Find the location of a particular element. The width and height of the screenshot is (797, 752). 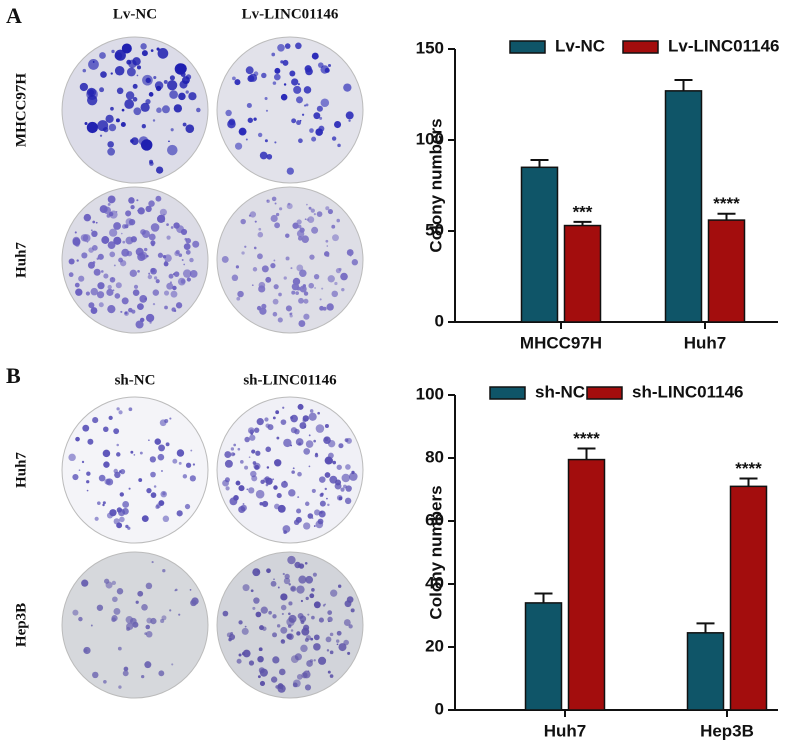

row-label: Huh7 is located at coordinates (21, 260).